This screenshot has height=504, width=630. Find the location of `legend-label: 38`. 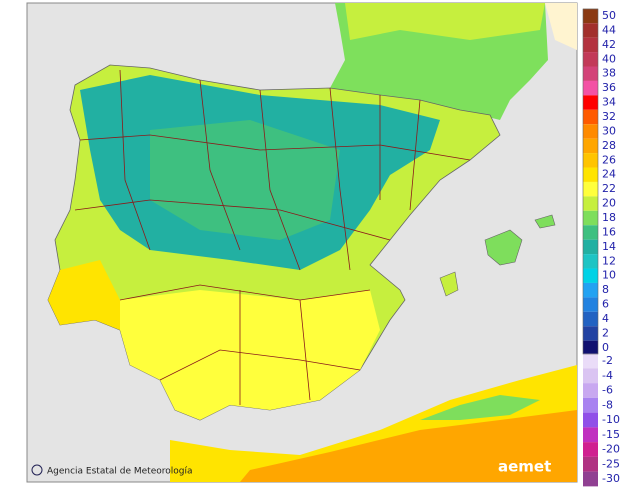

legend-label: 38 is located at coordinates (609, 73).